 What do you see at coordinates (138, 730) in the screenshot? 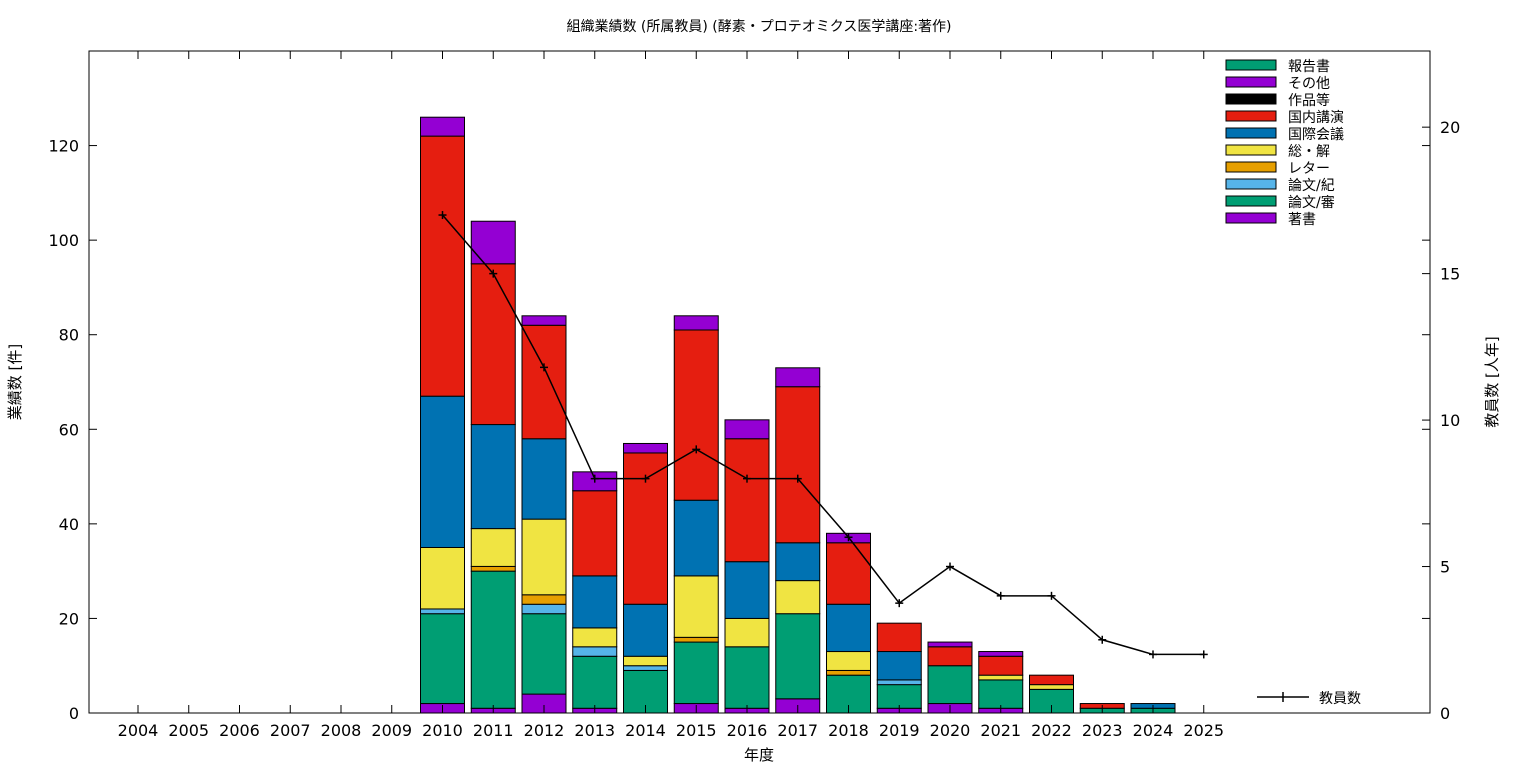
I see `x-tick-label-2004: 2004` at bounding box center [138, 730].